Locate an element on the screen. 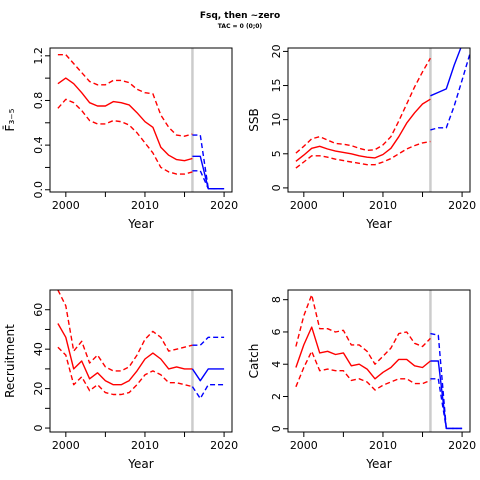 This screenshot has height=480, width=480. y-tick-label: 2 is located at coordinates (276, 396).